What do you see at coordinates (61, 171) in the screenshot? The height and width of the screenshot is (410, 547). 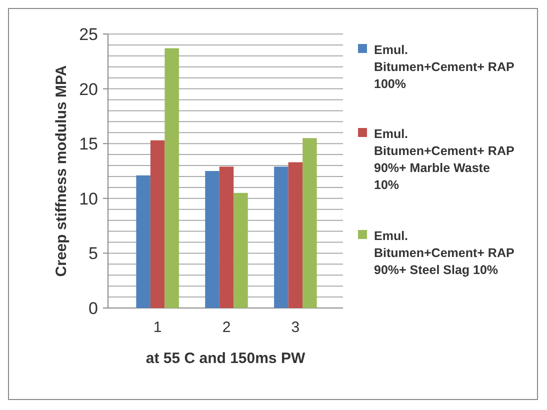 I see `y-axis-title: Creep stiffness modulus MPA` at bounding box center [61, 171].